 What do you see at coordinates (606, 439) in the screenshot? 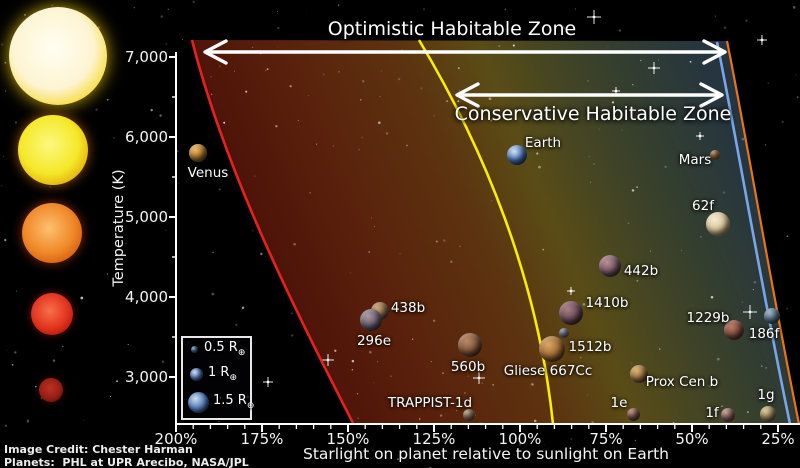
I see `x-tick-label: 75%` at bounding box center [606, 439].